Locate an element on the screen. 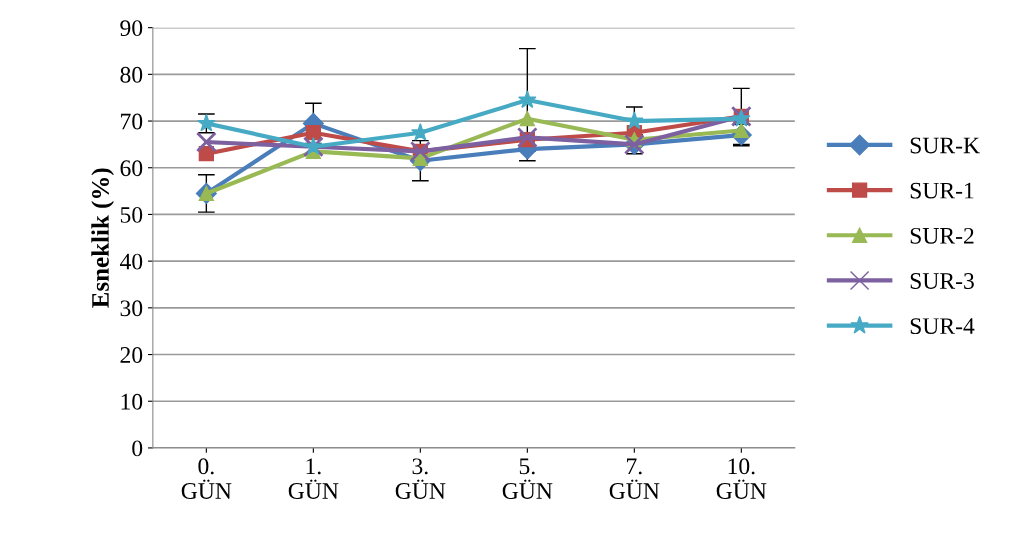 This screenshot has height=553, width=1019. y-tick-label: 10 is located at coordinates (132, 401).